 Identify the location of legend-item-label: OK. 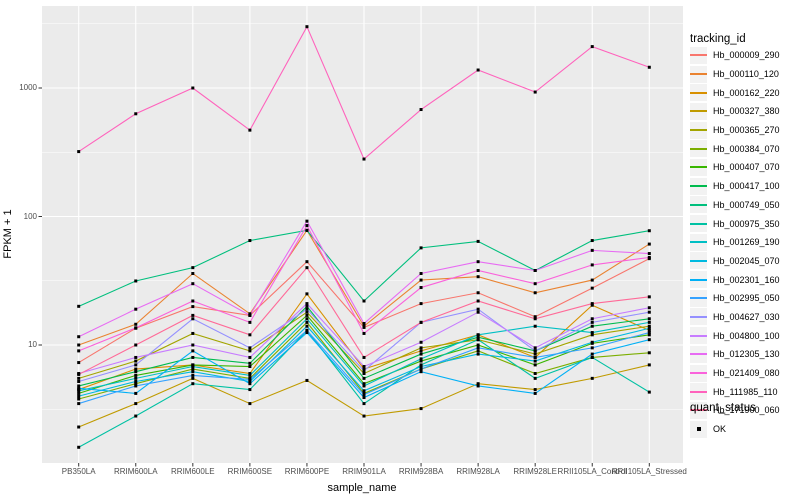
(720, 429).